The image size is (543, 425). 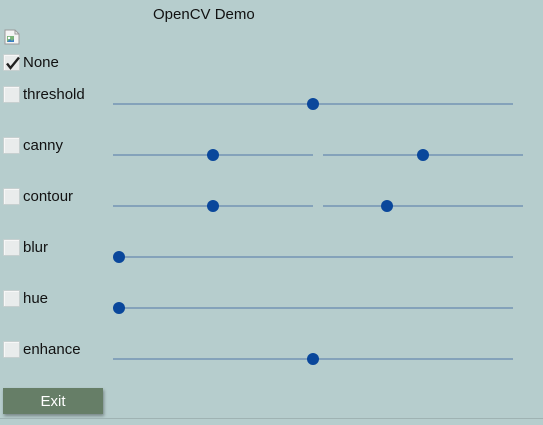 I want to click on option-label-none: None, so click(x=41, y=62).